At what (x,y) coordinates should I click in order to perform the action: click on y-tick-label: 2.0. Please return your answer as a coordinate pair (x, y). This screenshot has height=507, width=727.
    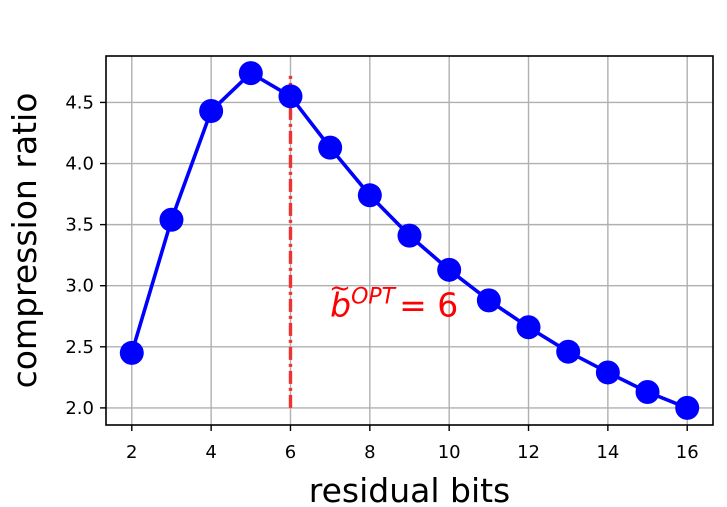
    Looking at the image, I should click on (79, 408).